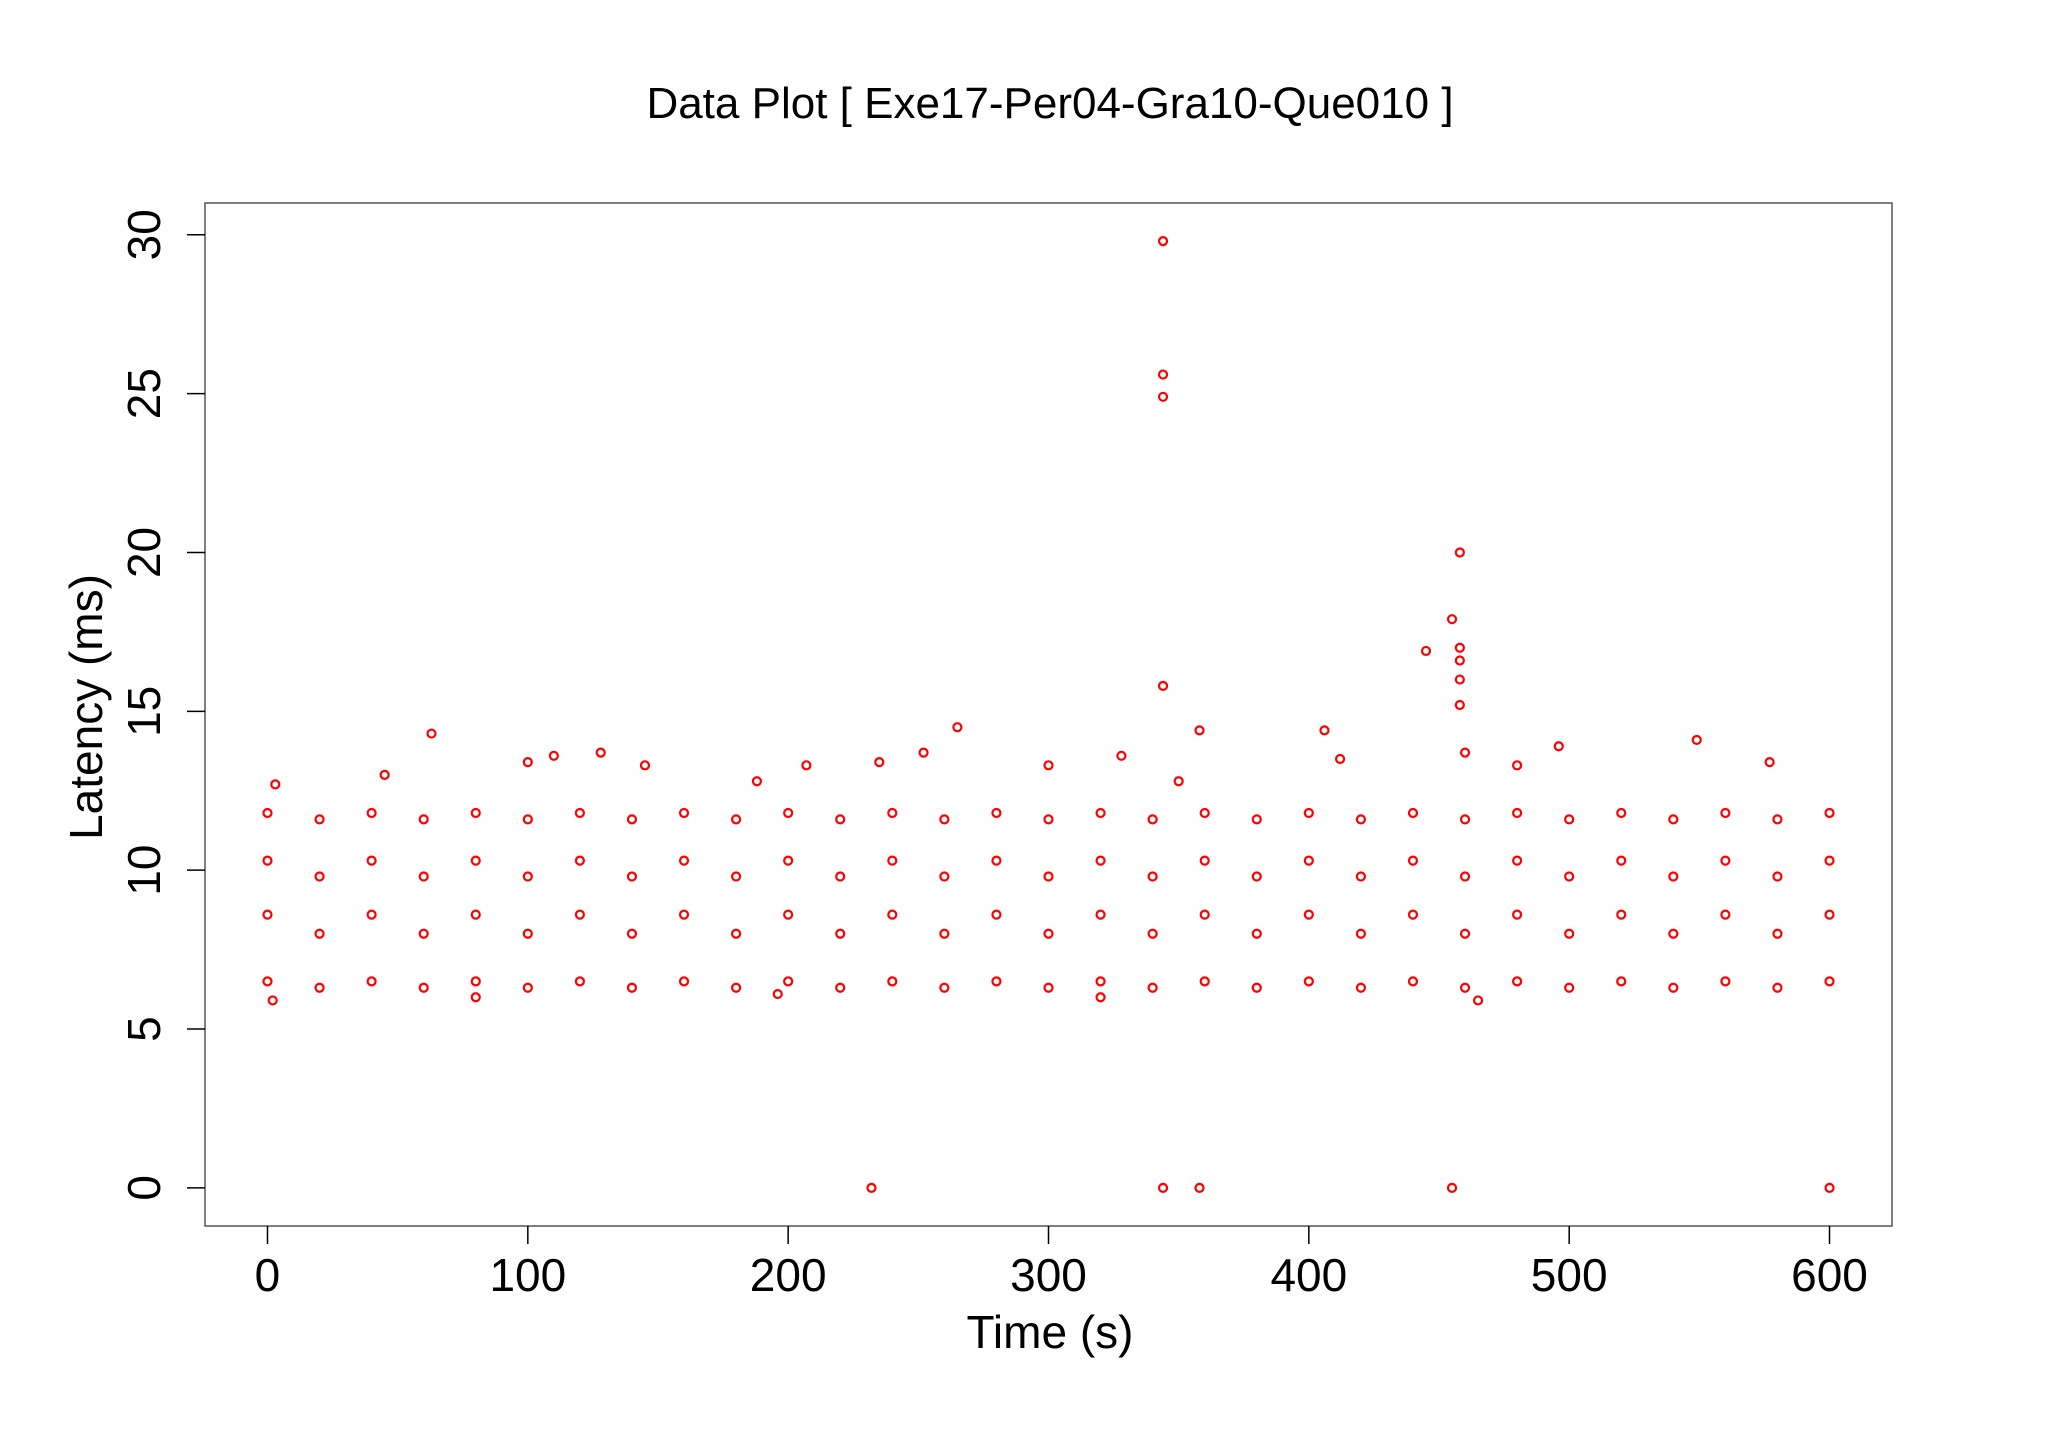  What do you see at coordinates (144, 711) in the screenshot?
I see `y-tick-label: 15` at bounding box center [144, 711].